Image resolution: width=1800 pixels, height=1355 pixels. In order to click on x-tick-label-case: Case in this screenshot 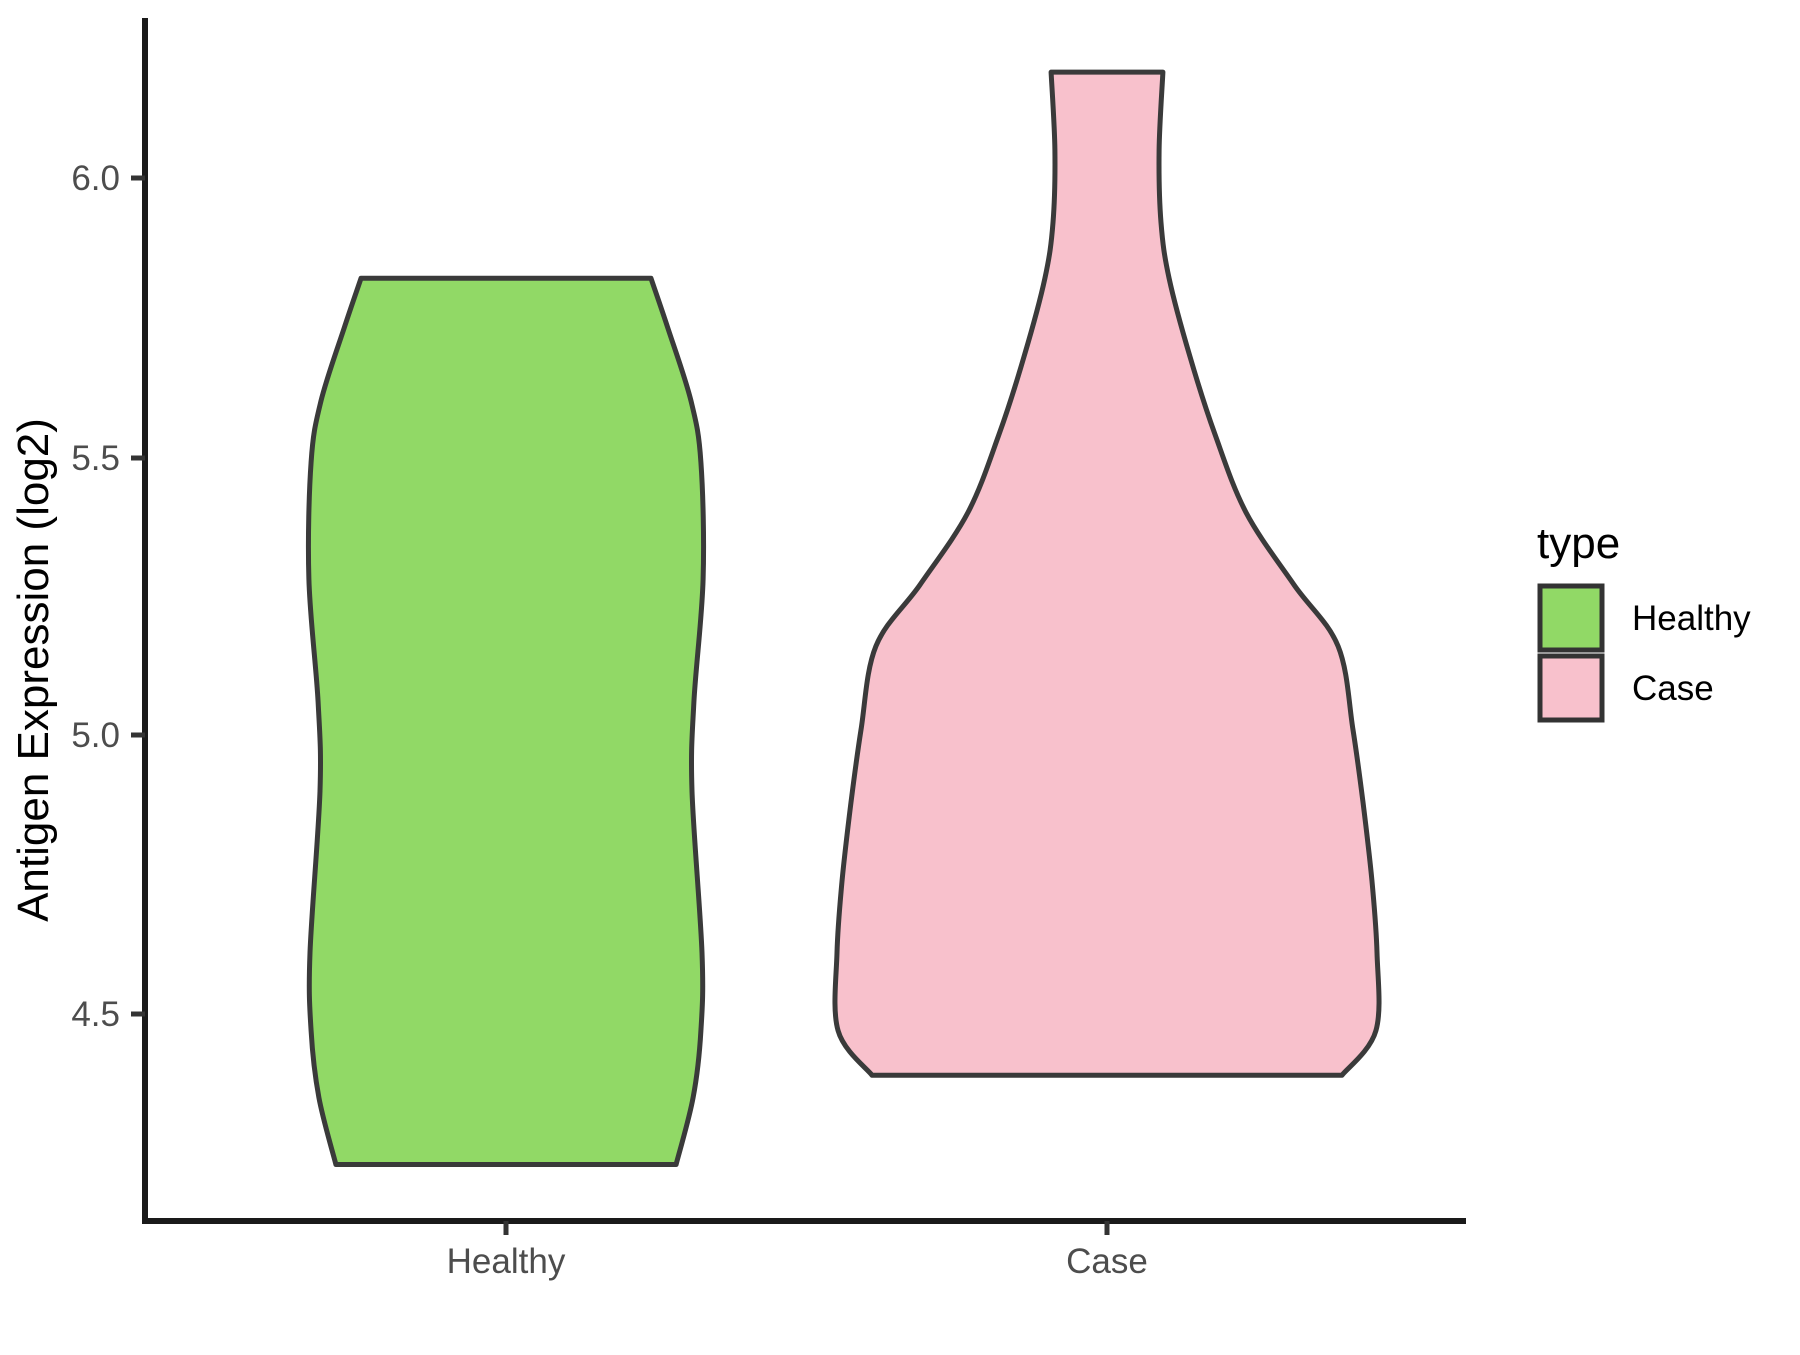, I will do `click(1107, 1261)`.